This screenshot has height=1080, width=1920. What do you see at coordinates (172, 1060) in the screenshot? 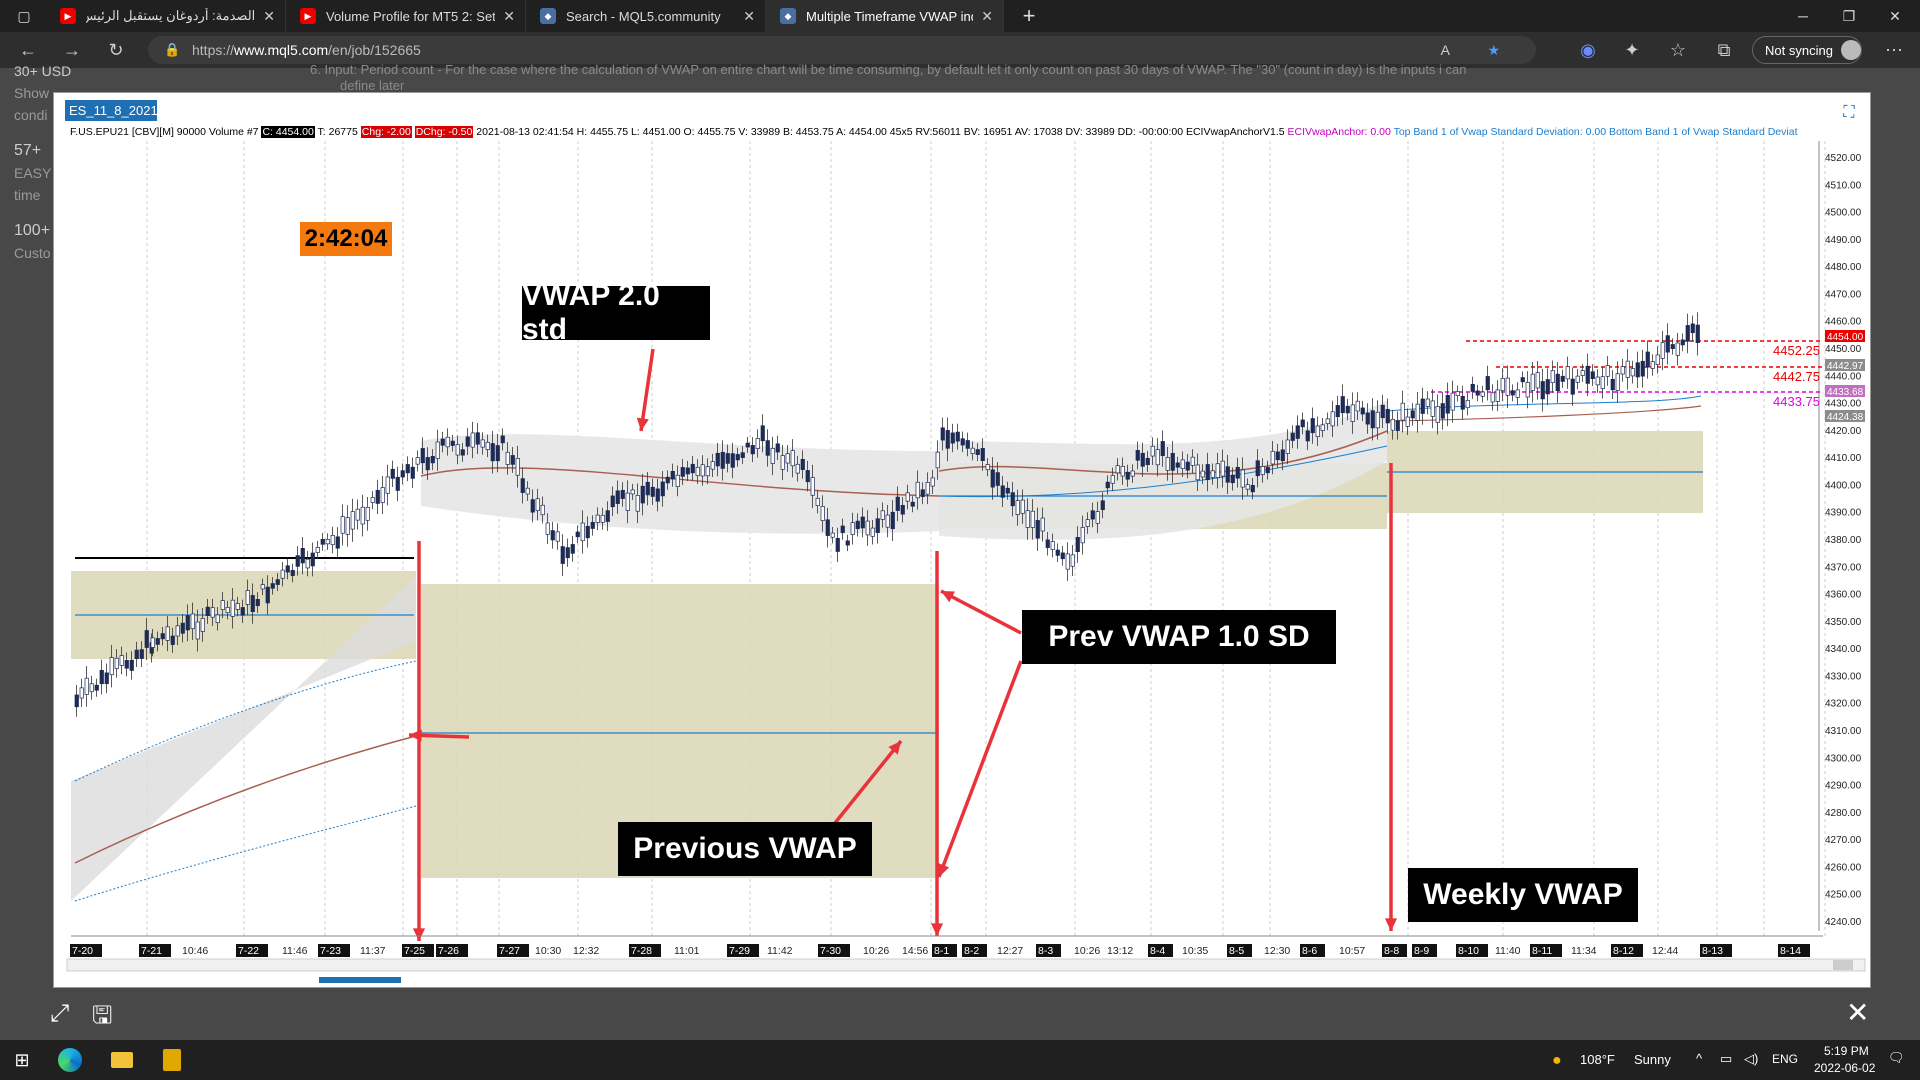
I see `app-icon` at bounding box center [172, 1060].